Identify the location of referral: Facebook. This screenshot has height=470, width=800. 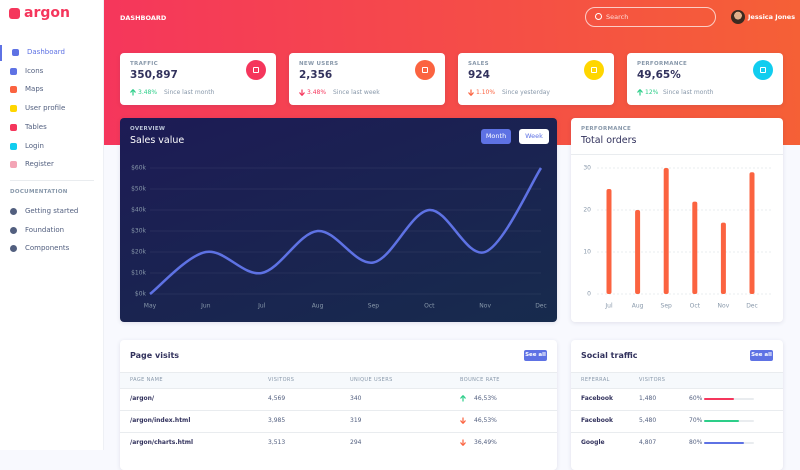
(597, 420).